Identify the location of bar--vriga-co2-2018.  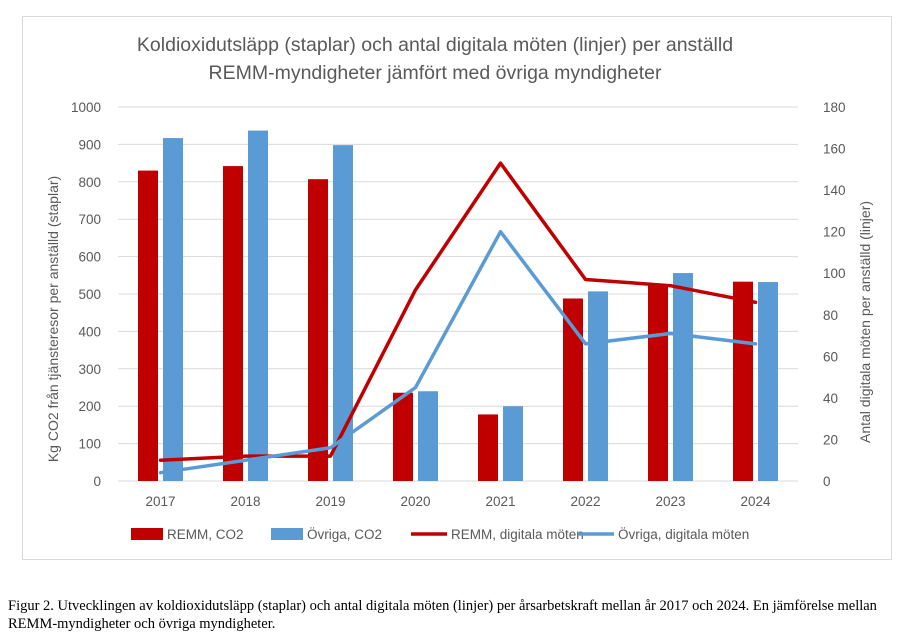
(258, 305).